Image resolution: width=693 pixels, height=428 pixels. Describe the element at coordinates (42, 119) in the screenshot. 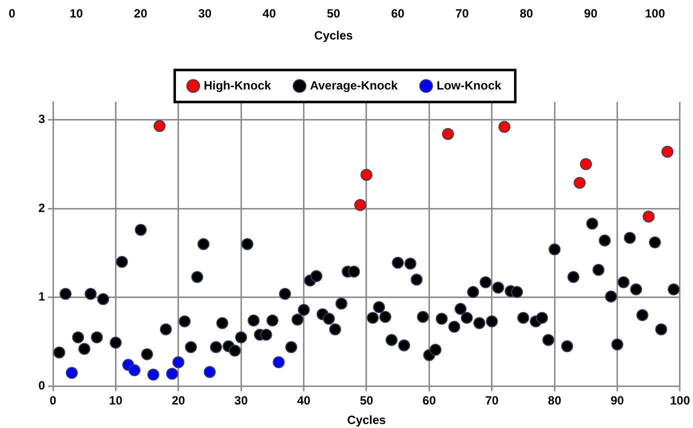

I see `y-tick-label: 3` at that location.